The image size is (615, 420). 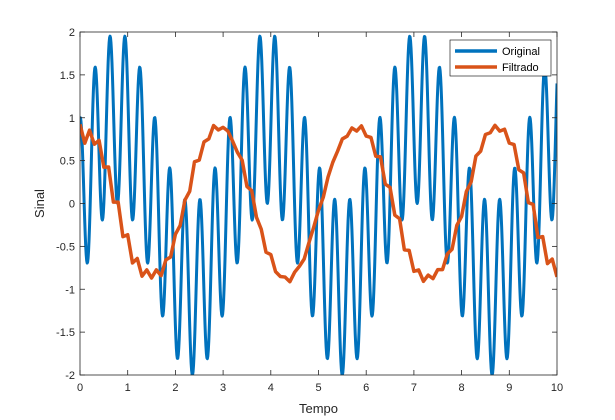 What do you see at coordinates (520, 68) in the screenshot?
I see `legend-label-filtrado: Filtrado` at bounding box center [520, 68].